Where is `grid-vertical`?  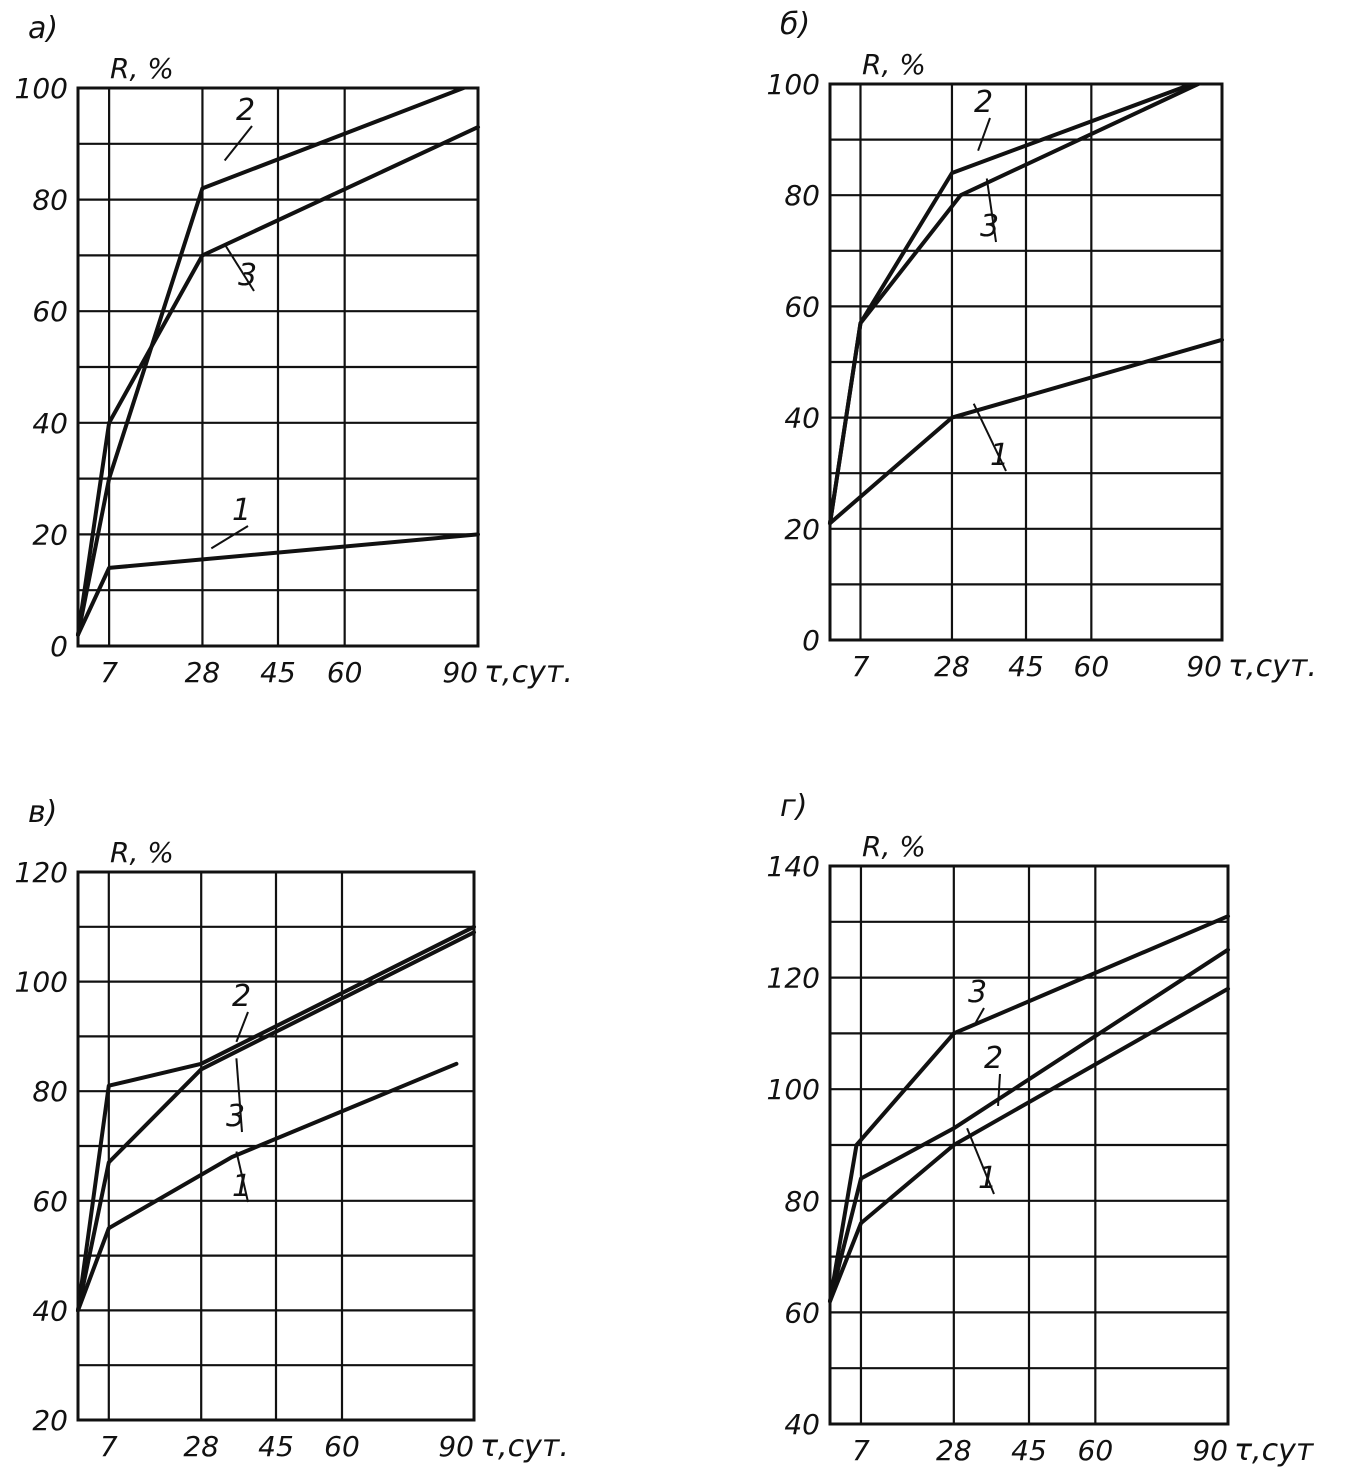 grid-vertical is located at coordinates (225, 1146).